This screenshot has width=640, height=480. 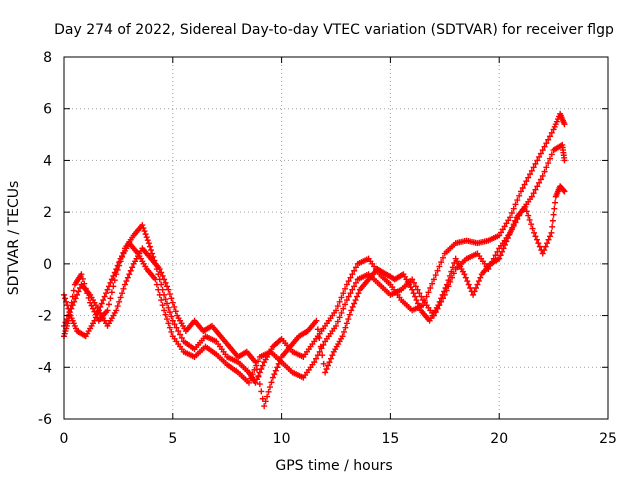 I want to click on x-tick-label: 0, so click(x=64, y=439).